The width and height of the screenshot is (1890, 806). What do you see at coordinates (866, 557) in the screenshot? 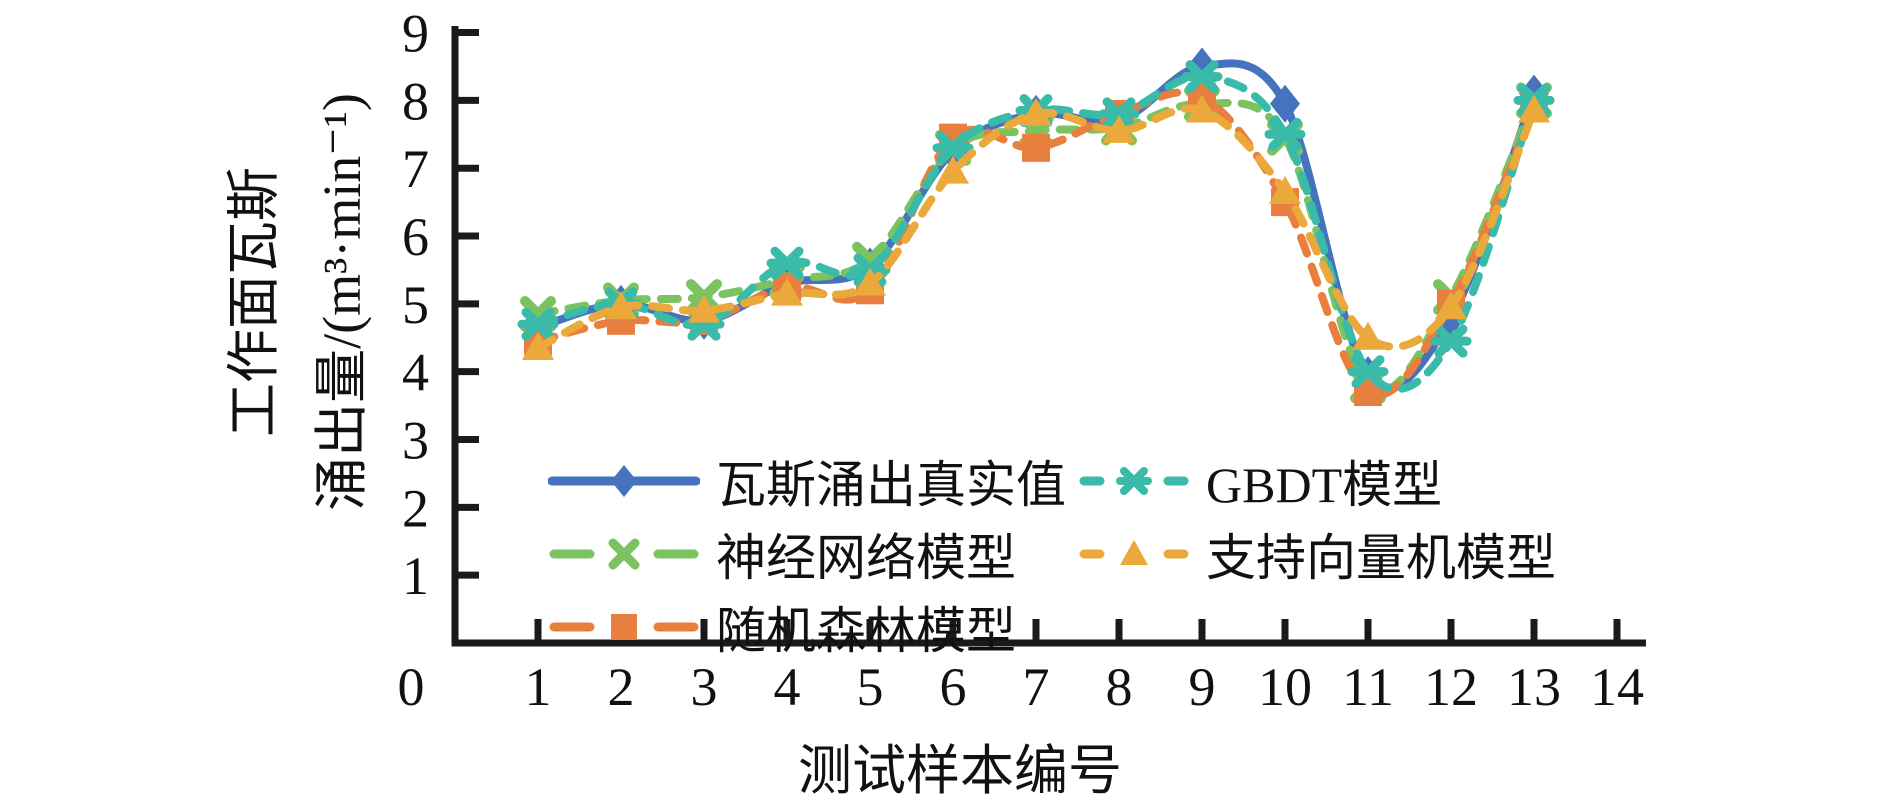
I see `legend-label-neural-network: 神经网络模型` at bounding box center [866, 557].